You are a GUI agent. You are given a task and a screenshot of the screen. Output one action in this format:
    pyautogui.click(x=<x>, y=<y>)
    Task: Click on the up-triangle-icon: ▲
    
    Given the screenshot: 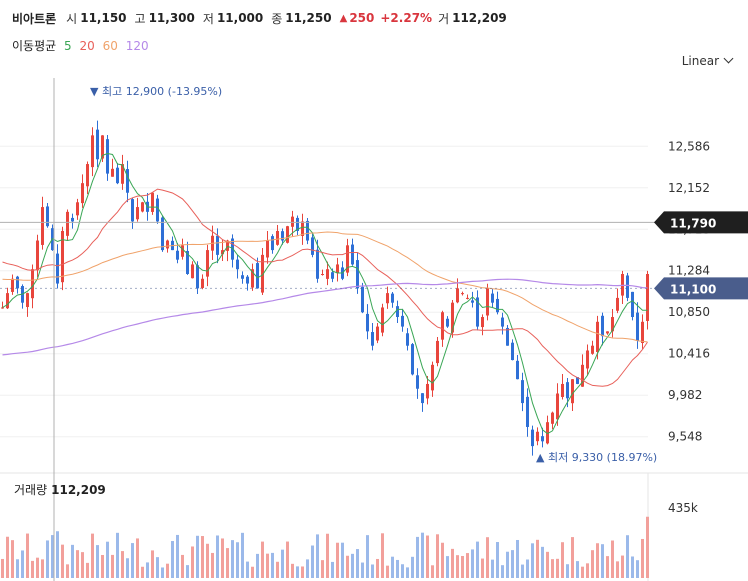 What is the action you would take?
    pyautogui.click(x=343, y=18)
    